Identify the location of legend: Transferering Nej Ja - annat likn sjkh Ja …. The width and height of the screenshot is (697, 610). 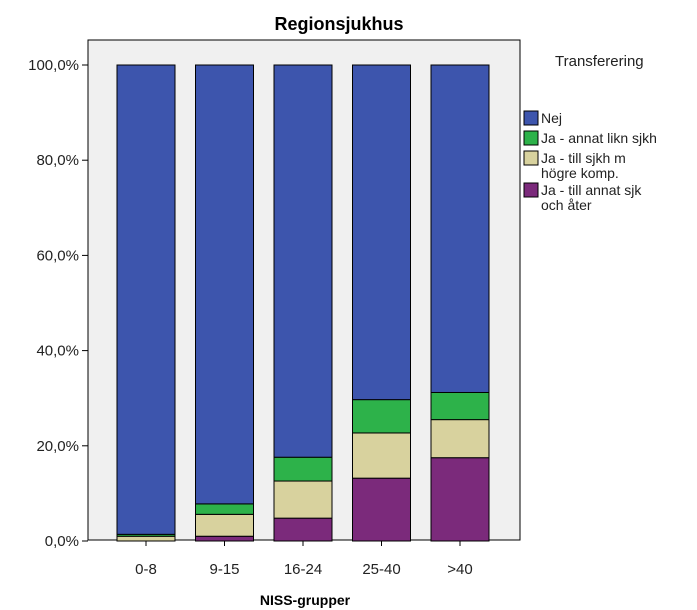
(590, 133).